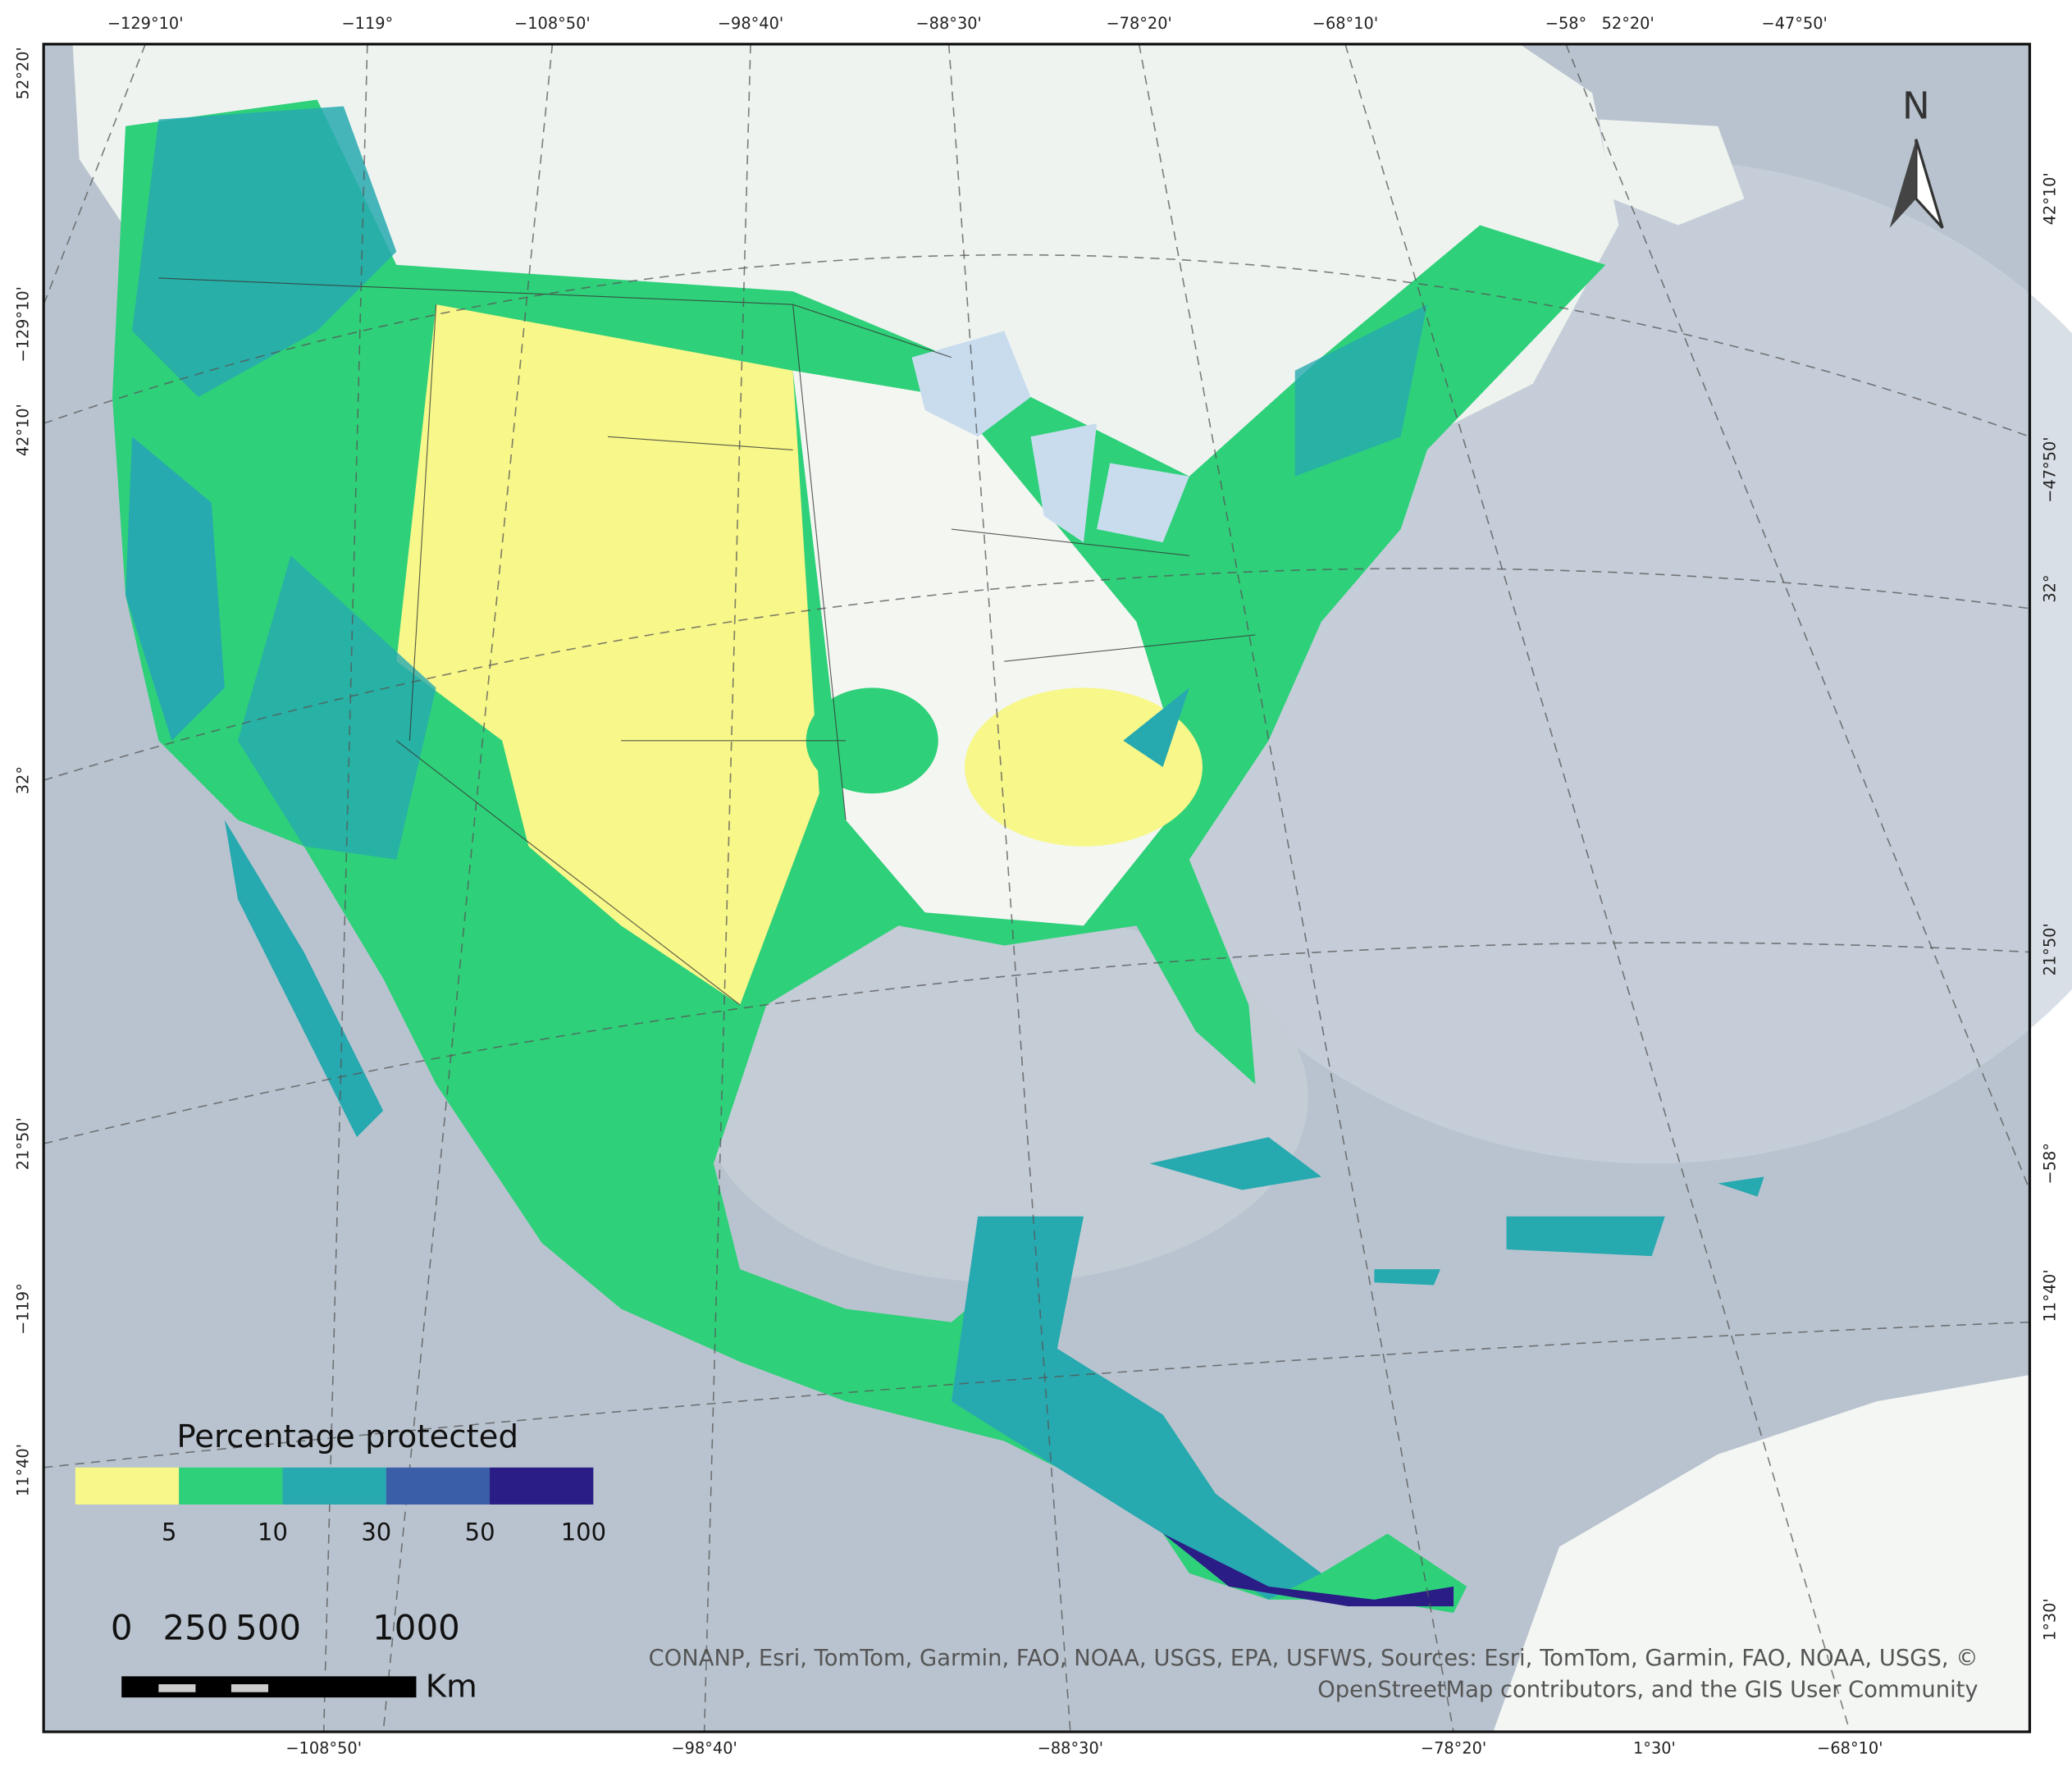 This screenshot has width=2072, height=1772. I want to click on pacific-coast, so click(175, 588).